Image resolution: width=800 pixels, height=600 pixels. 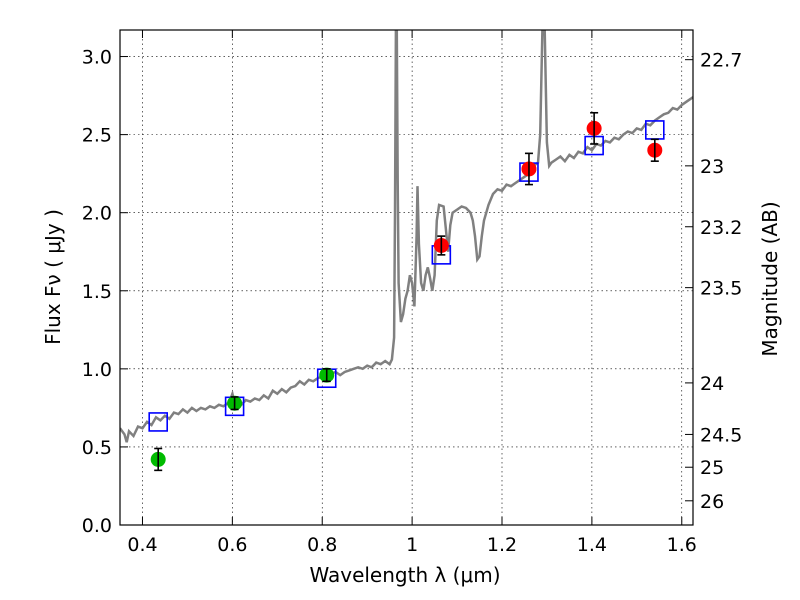 What do you see at coordinates (232, 545) in the screenshot?
I see `x-tick-label: 0.6` at bounding box center [232, 545].